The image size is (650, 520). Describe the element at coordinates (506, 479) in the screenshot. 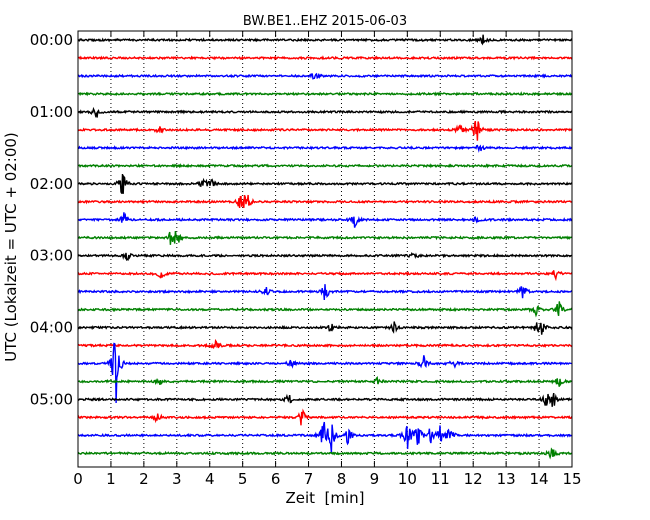

I see `x-tick-label: 13` at that location.